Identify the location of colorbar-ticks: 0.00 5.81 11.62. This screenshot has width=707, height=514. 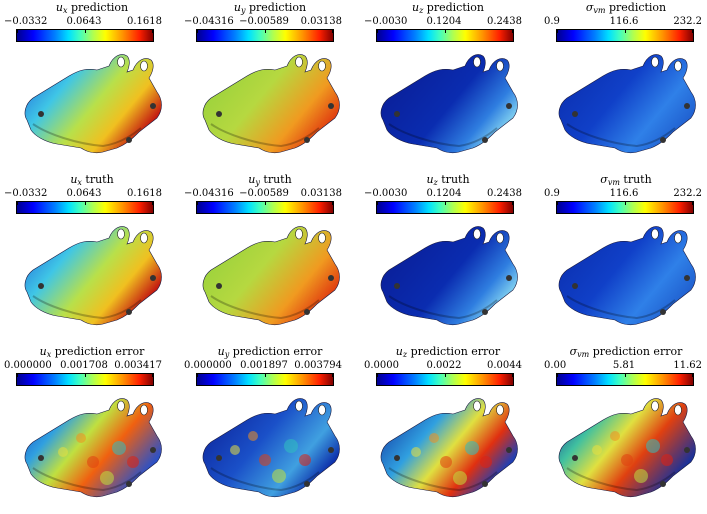
(624, 366).